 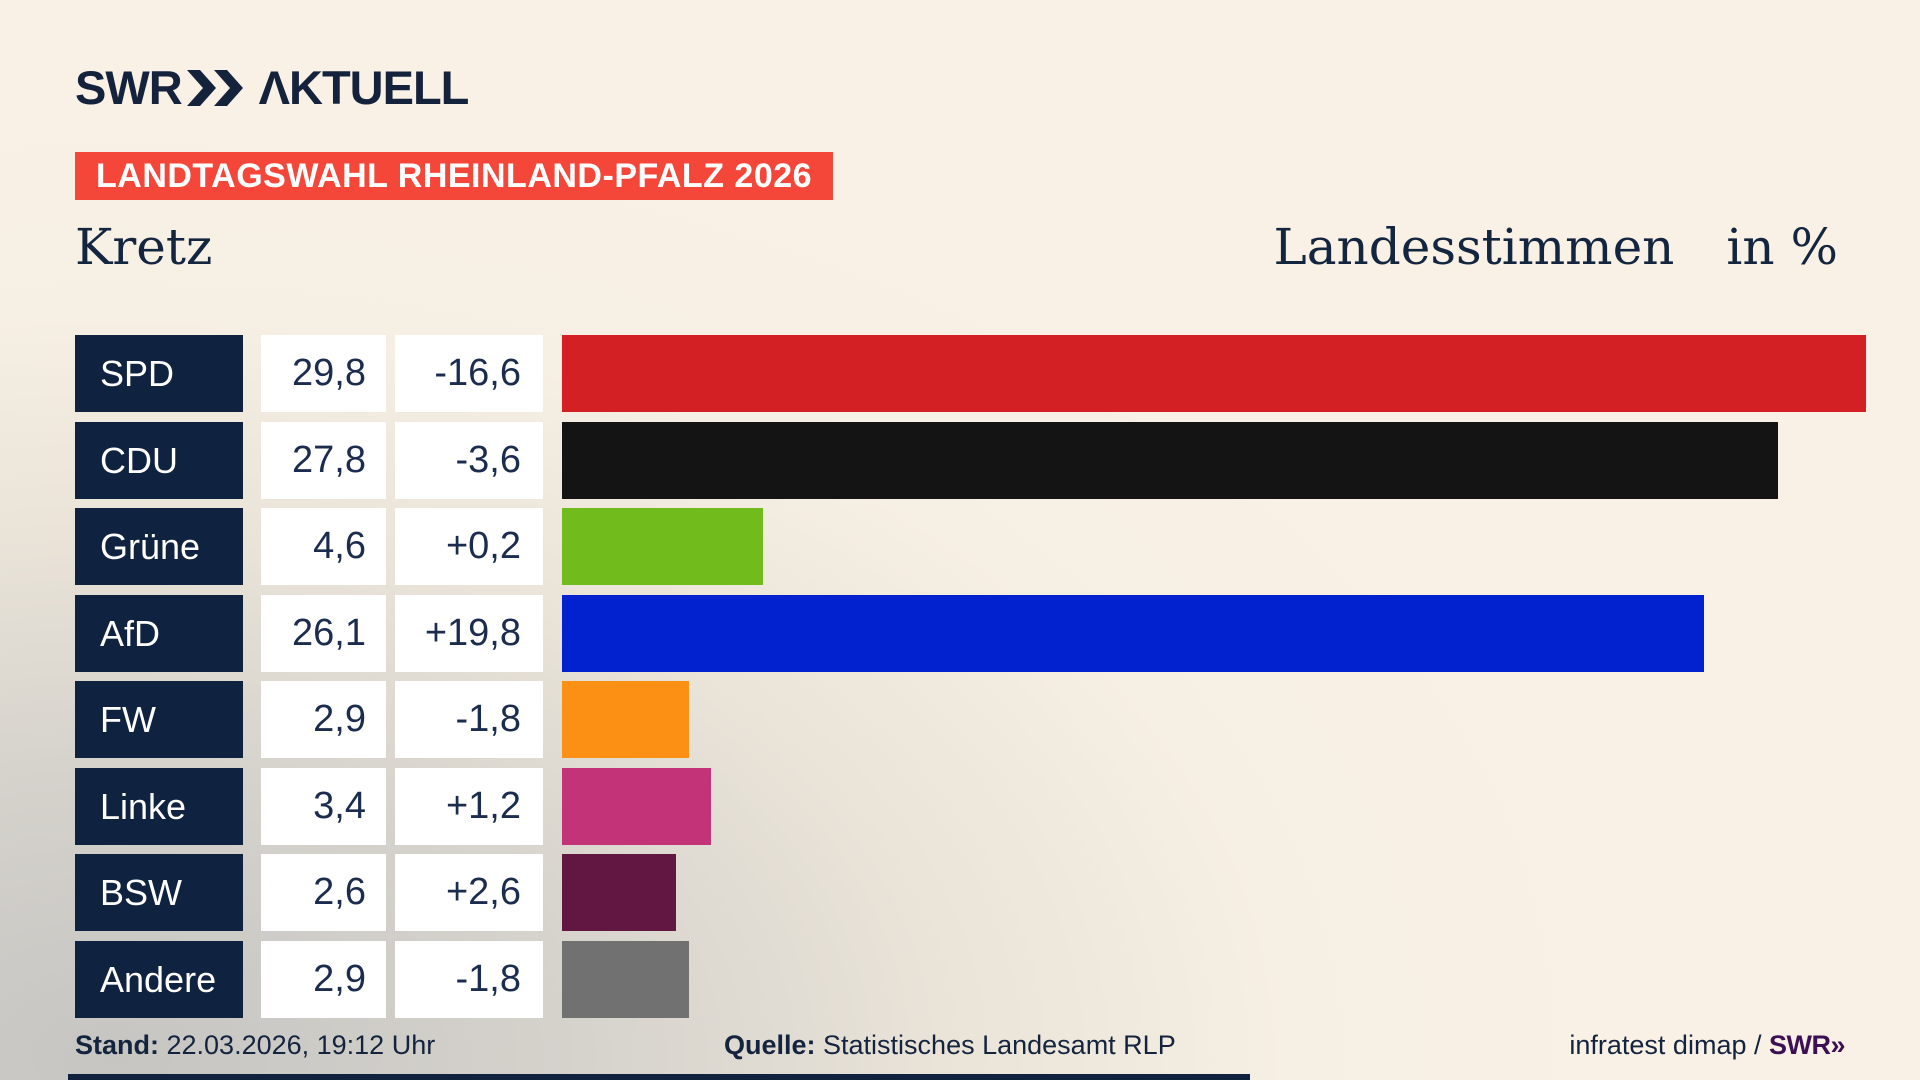 What do you see at coordinates (1474, 247) in the screenshot?
I see `vote-type-label: Landesstimmen` at bounding box center [1474, 247].